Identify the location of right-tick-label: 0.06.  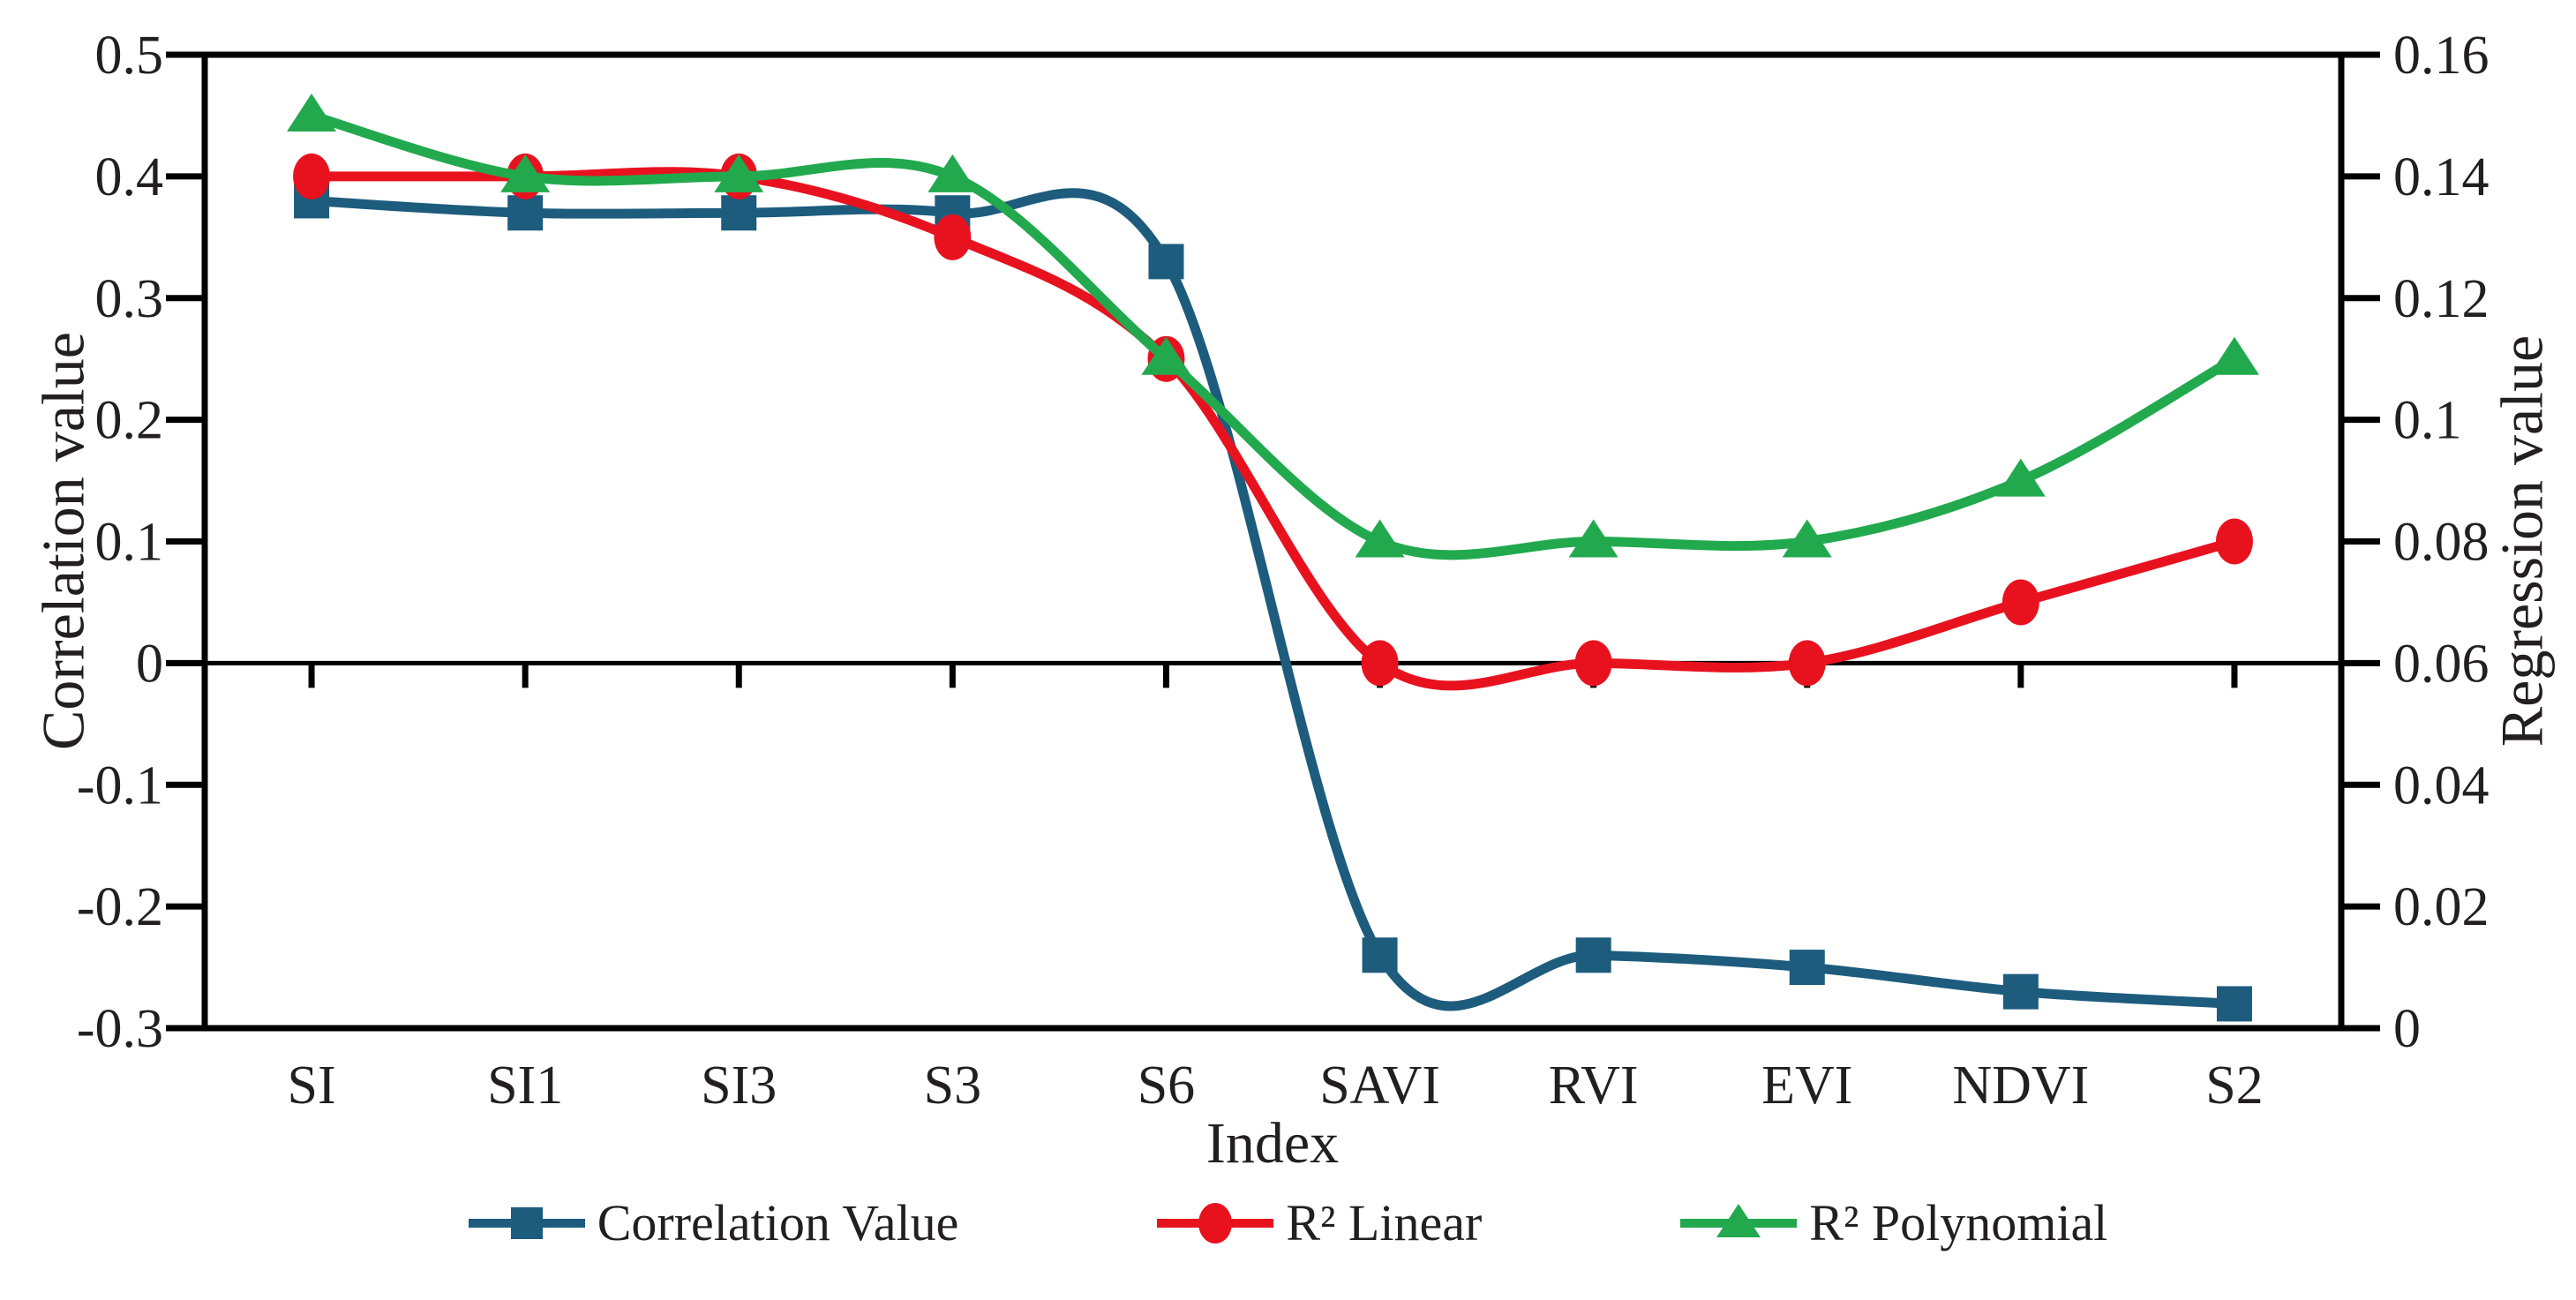
(2441, 664).